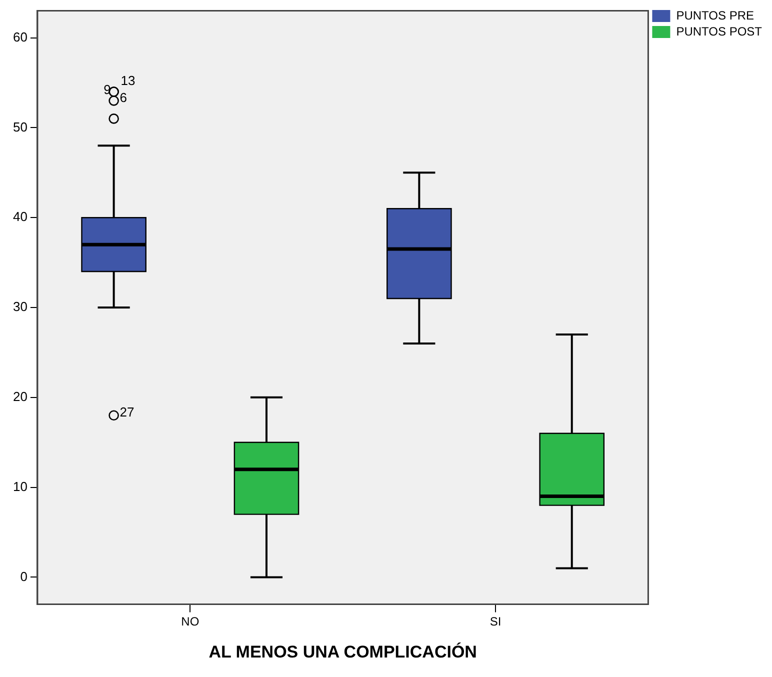  Describe the element at coordinates (127, 412) in the screenshot. I see `annotation: 27` at that location.